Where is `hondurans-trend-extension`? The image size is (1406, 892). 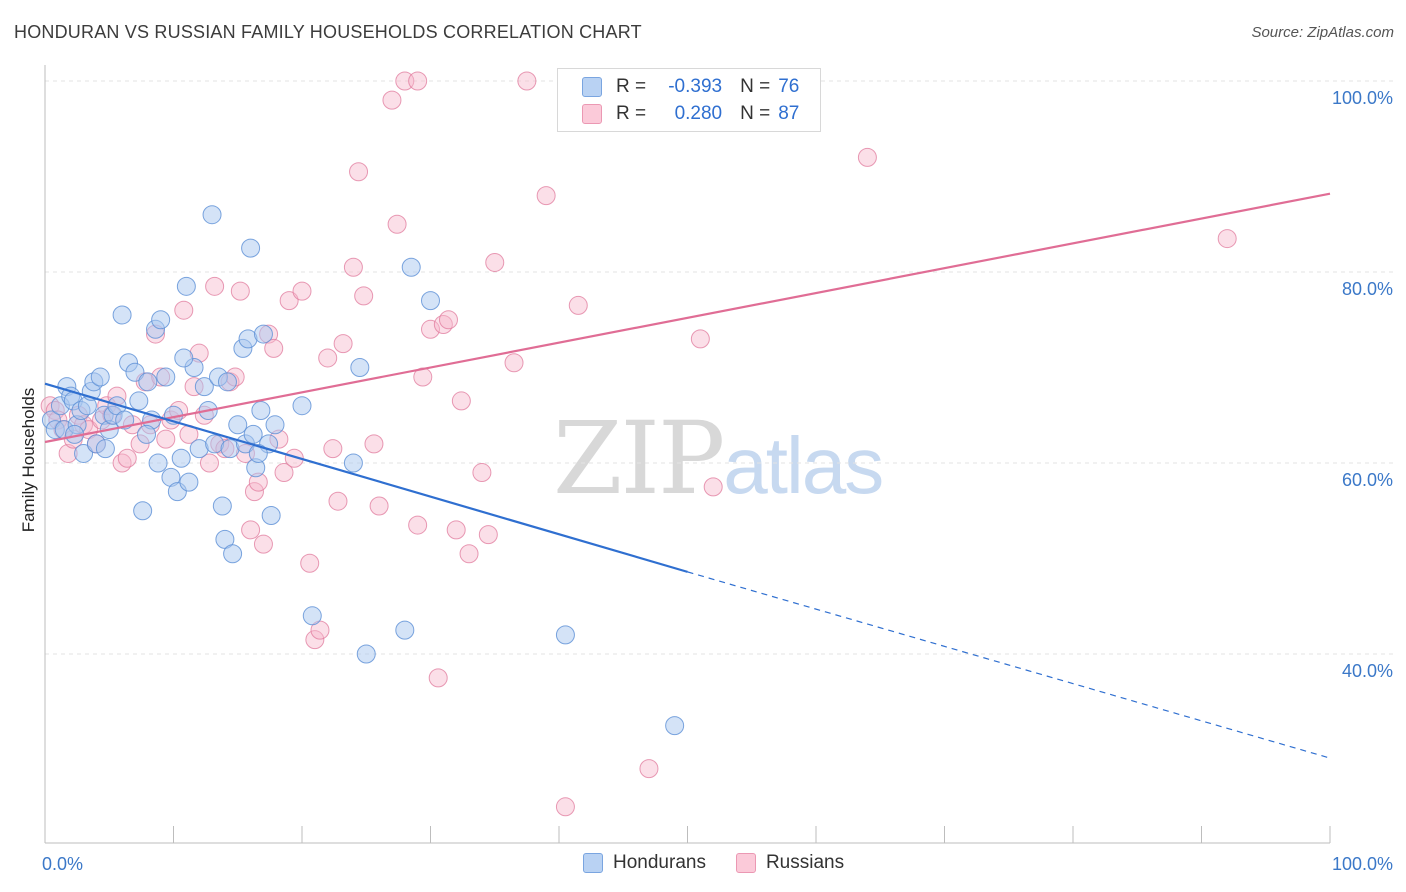
hondurans-trend-extension is located at coordinates (1009, 665).